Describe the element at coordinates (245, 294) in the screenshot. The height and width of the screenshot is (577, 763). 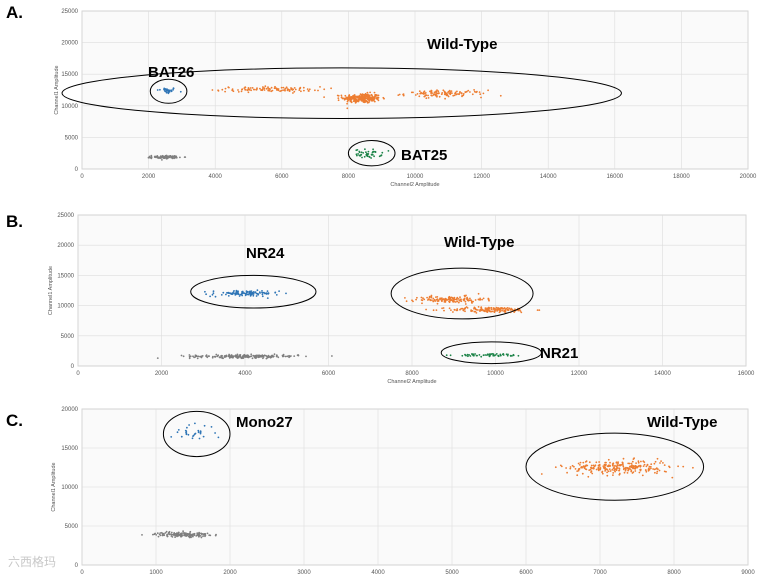
I see `cluster-nr24` at that location.